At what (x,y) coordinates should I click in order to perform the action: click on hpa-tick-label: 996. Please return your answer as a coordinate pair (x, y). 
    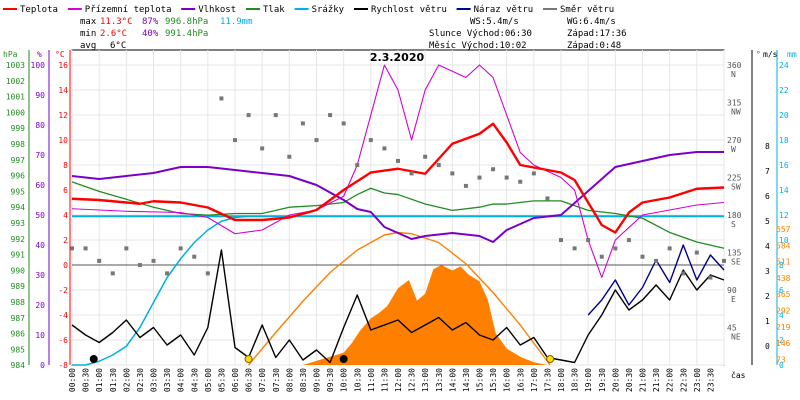
    Looking at the image, I should click on (18, 176).